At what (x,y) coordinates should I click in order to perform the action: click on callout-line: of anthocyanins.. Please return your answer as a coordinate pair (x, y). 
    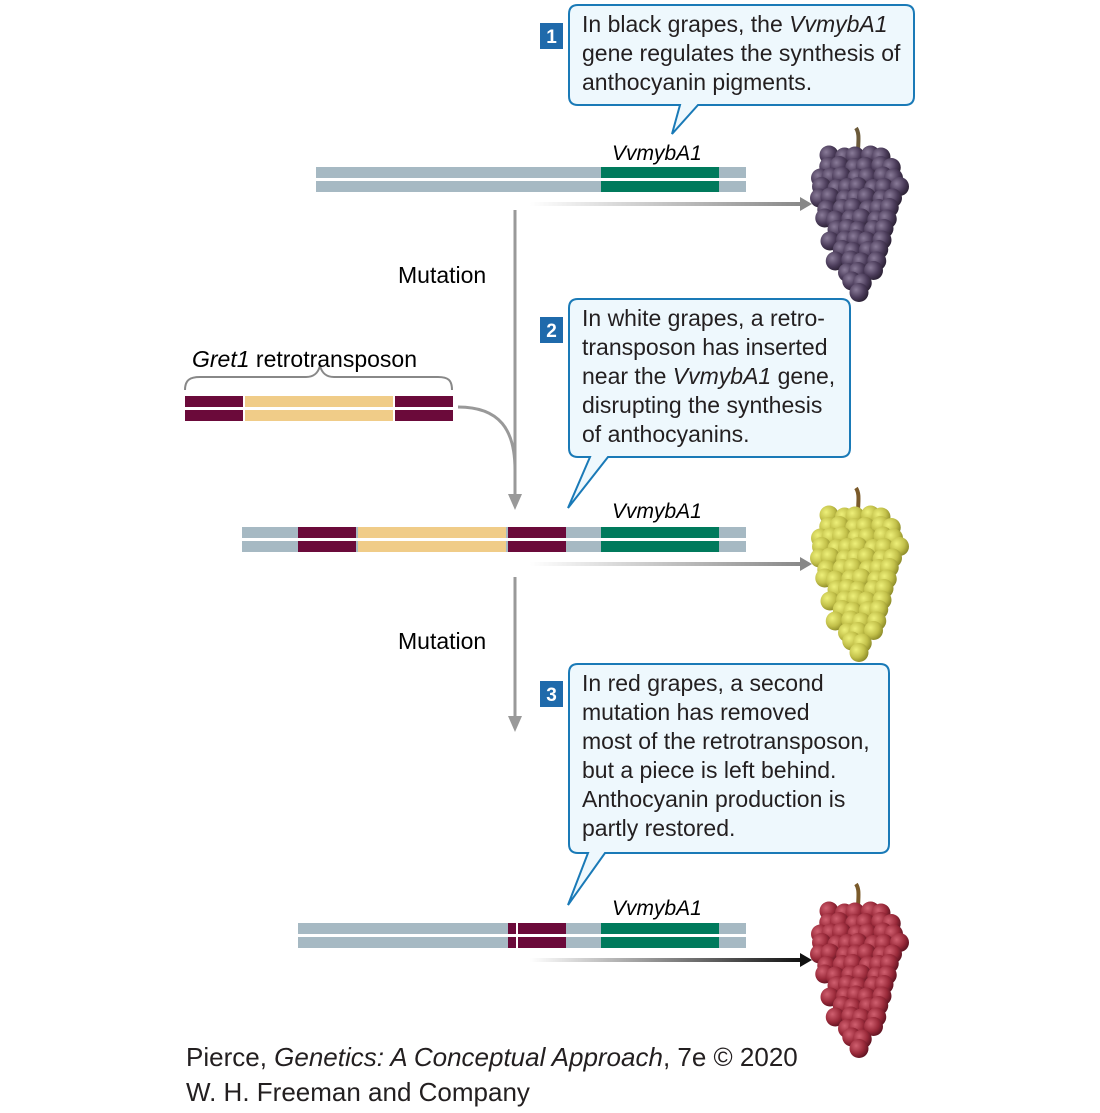
    Looking at the image, I should click on (666, 434).